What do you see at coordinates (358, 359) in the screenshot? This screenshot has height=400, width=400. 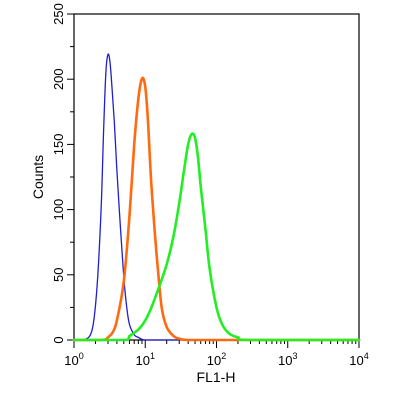 I see `x-tick-label: 10⁴` at bounding box center [358, 359].